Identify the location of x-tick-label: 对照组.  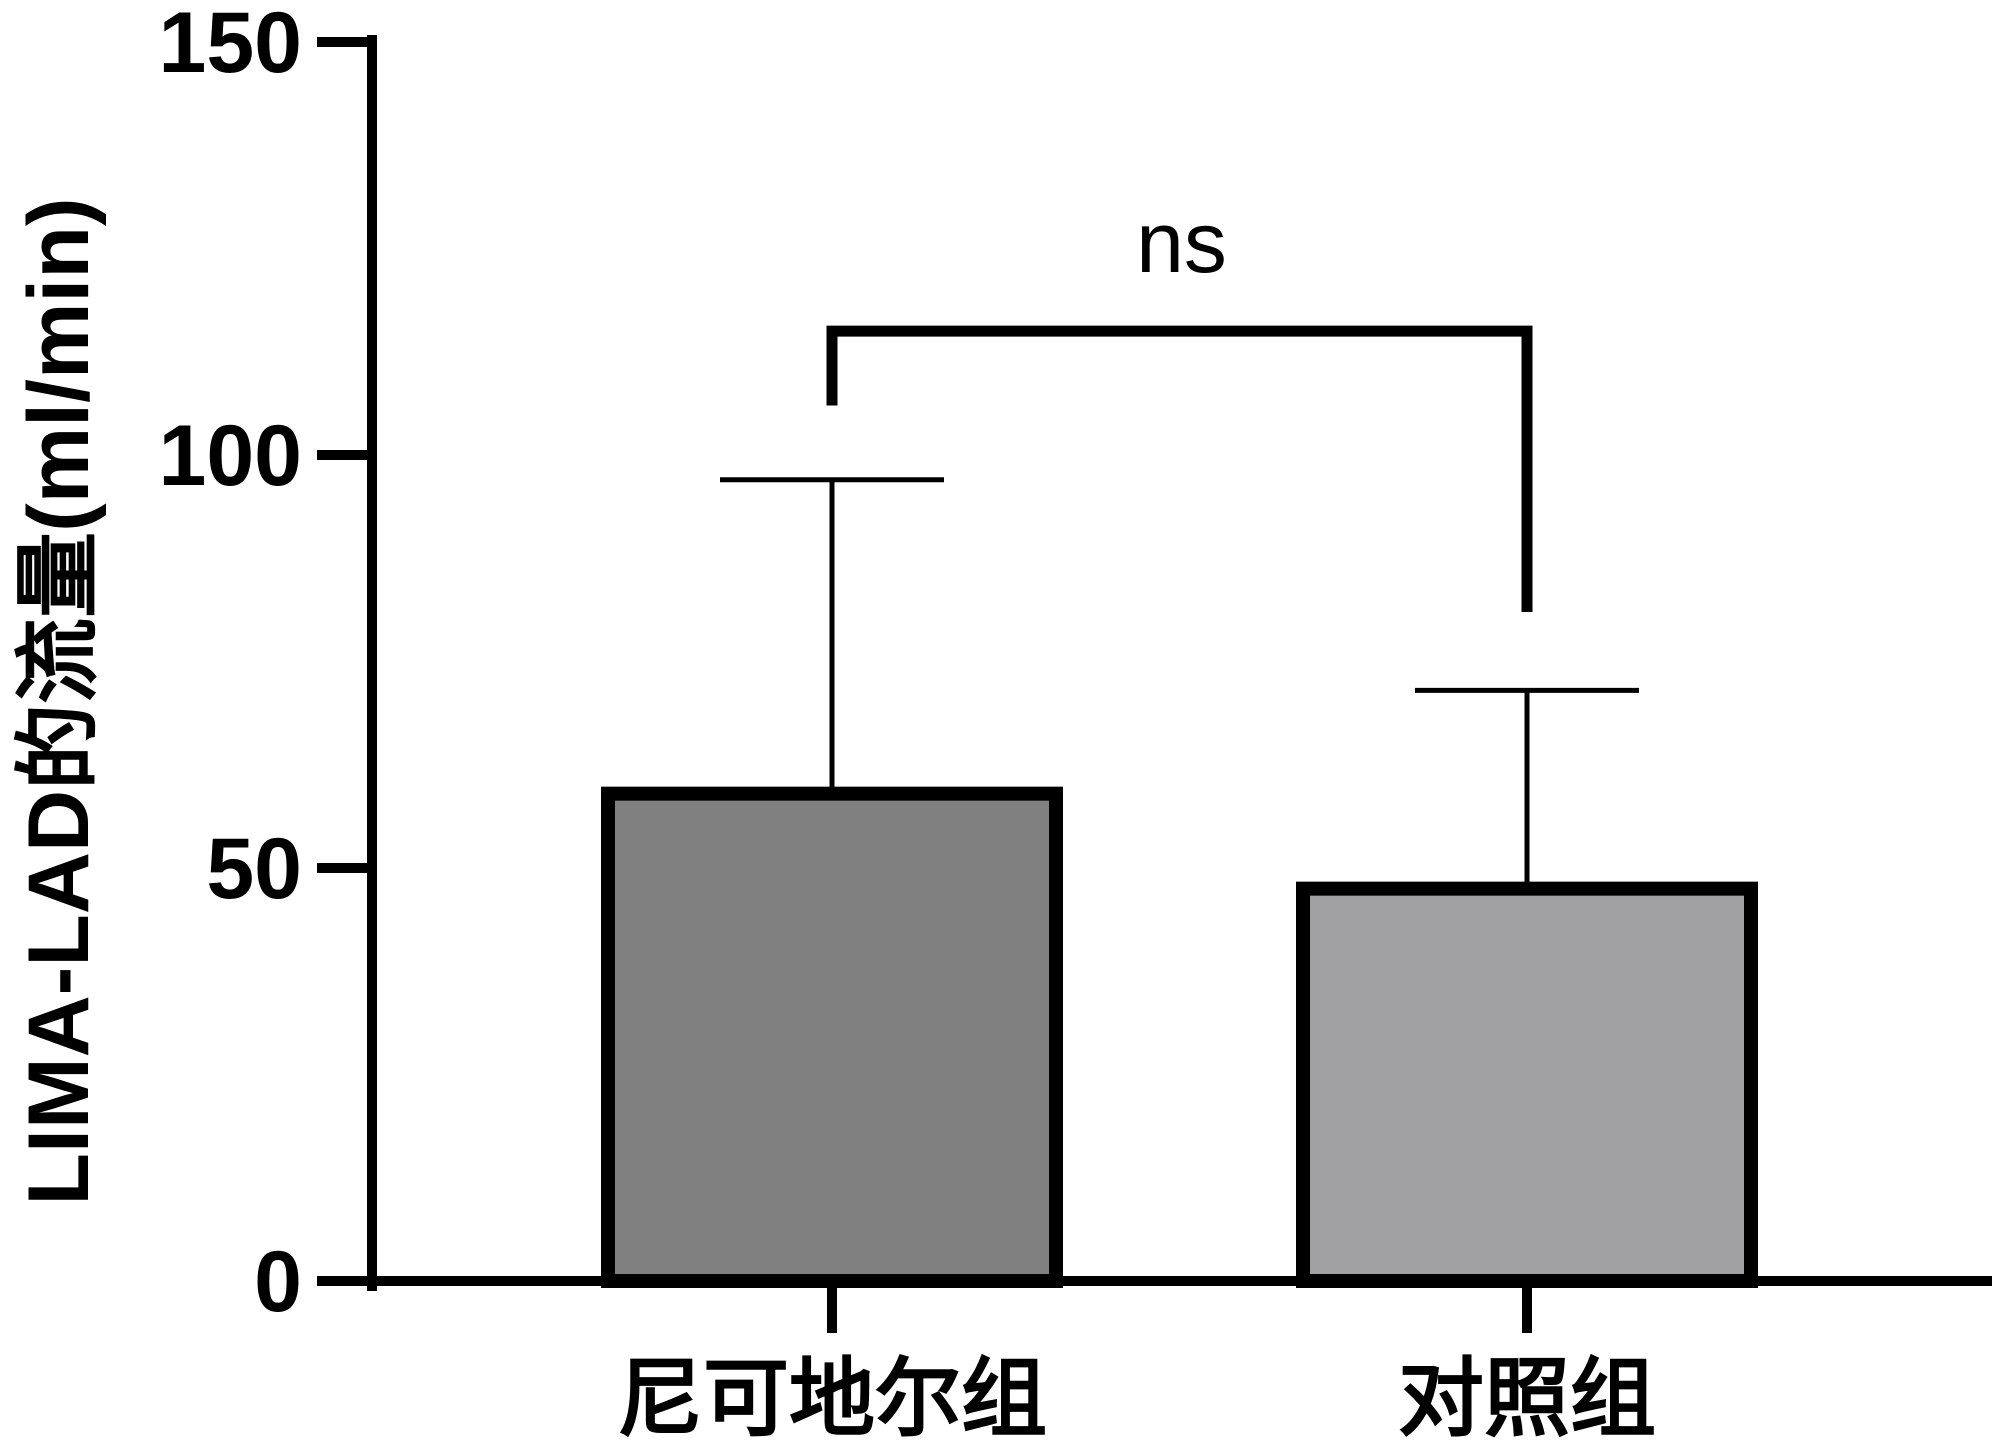
(1527, 1396).